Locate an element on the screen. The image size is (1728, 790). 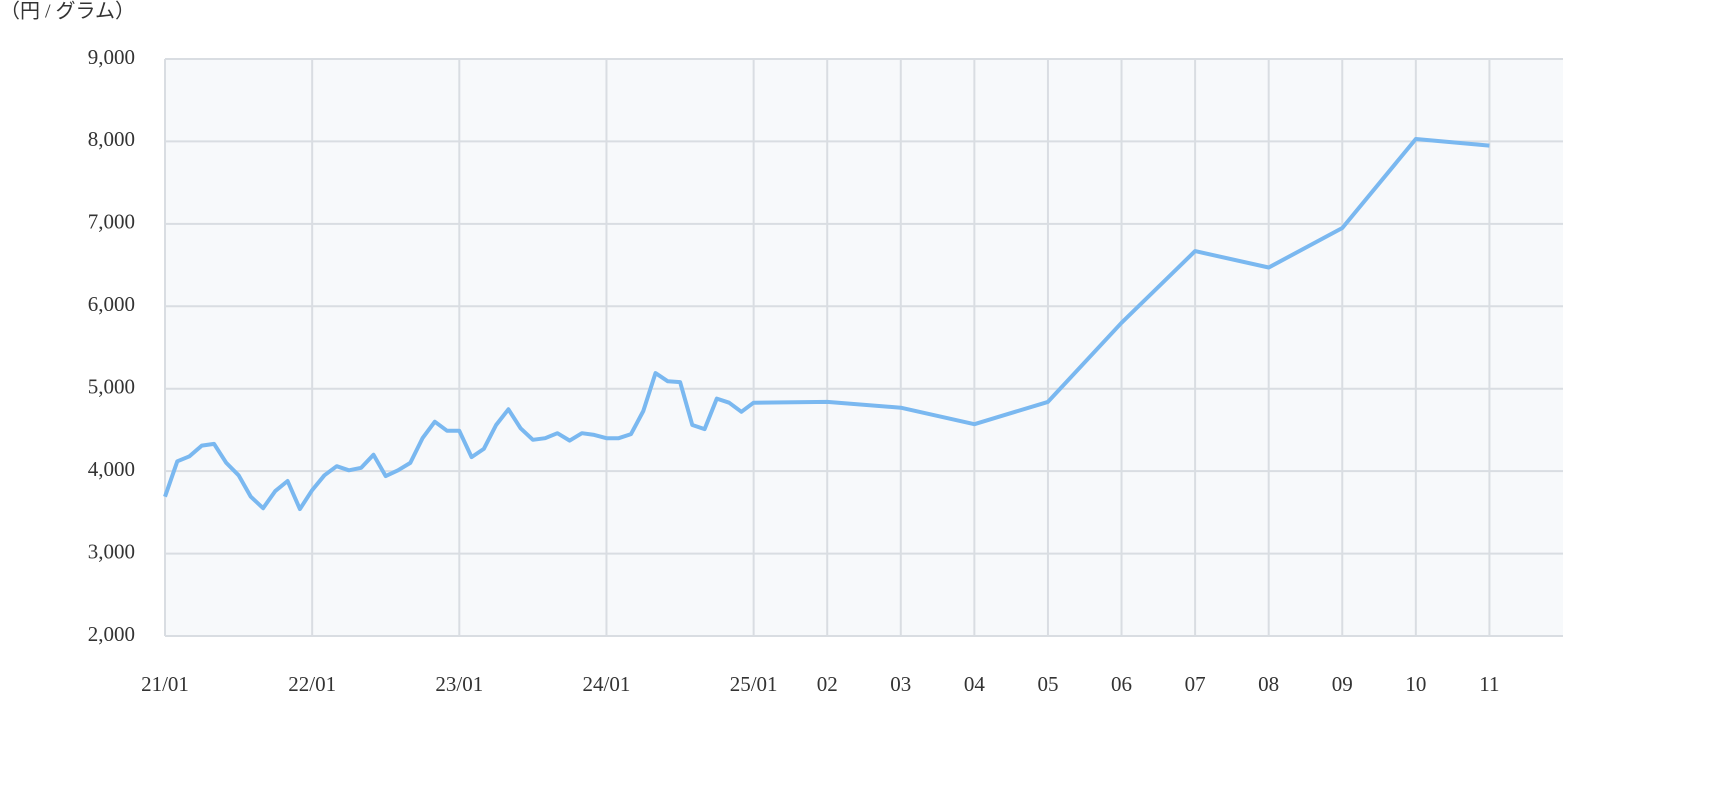
y-tick-label: 8,000 is located at coordinates (111, 139).